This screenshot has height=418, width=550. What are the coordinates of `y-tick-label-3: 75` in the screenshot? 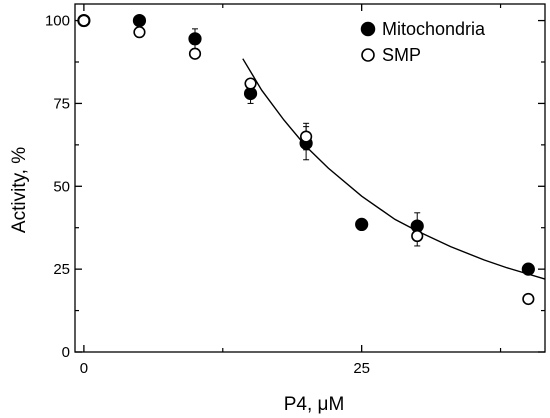 It's located at (61, 103).